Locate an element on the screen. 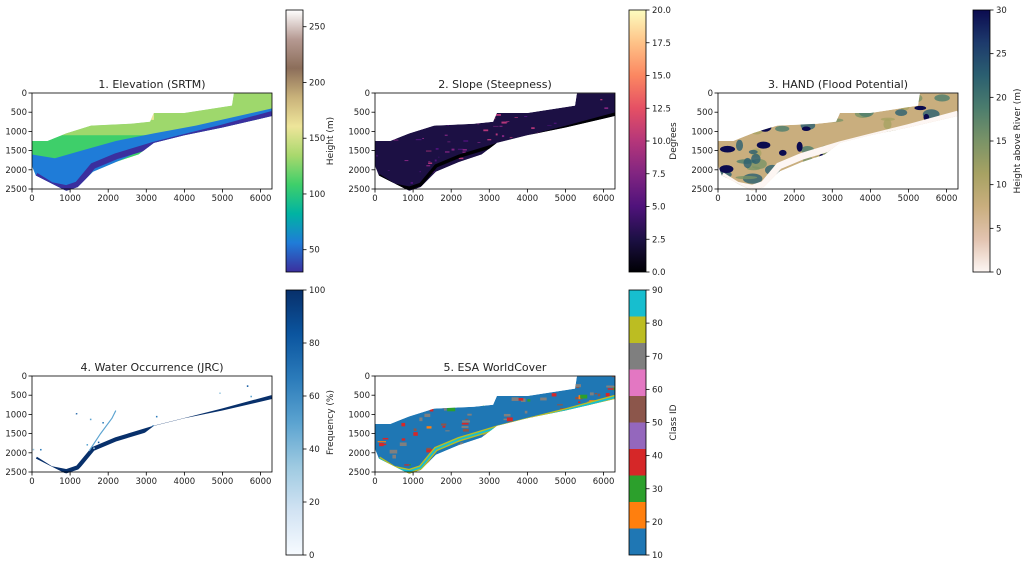  colorbar-tick-label: 50 is located at coordinates (314, 251).